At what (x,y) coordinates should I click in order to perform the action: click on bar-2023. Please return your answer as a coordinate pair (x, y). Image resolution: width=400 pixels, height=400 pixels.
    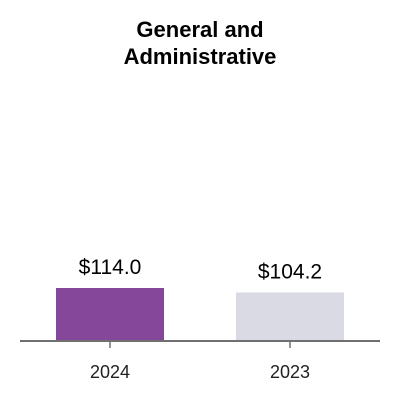
    Looking at the image, I should click on (290, 316).